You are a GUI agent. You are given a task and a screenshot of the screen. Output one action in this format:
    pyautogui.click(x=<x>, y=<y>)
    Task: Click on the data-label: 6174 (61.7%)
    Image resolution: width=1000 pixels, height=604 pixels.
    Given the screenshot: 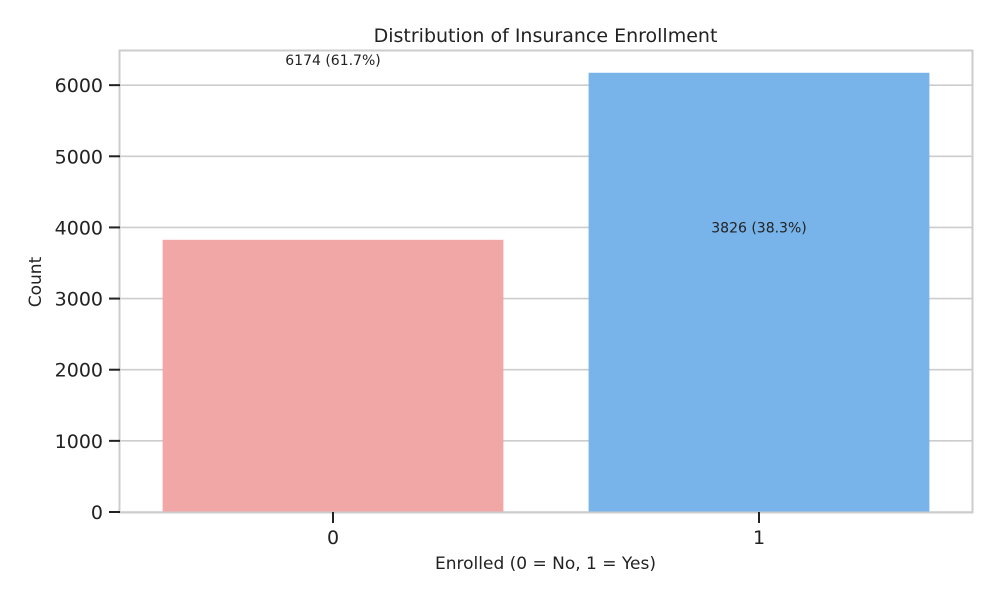 What is the action you would take?
    pyautogui.click(x=332, y=61)
    